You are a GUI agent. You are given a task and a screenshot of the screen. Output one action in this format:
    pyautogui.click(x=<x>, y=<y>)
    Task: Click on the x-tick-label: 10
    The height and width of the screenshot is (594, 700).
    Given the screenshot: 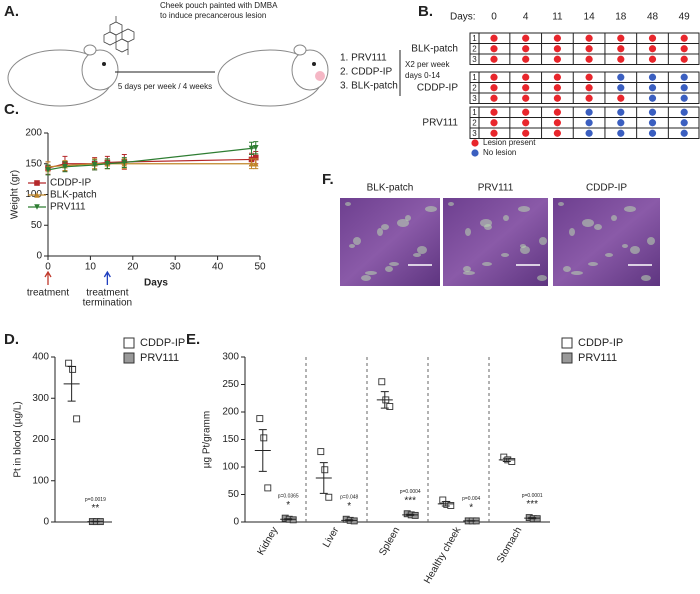 What is the action you would take?
    pyautogui.click(x=91, y=267)
    